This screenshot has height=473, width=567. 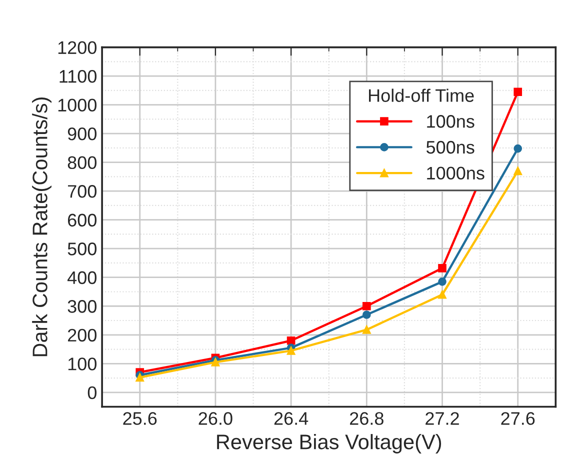 What do you see at coordinates (140, 418) in the screenshot?
I see `x-tick-label: 25.6` at bounding box center [140, 418].